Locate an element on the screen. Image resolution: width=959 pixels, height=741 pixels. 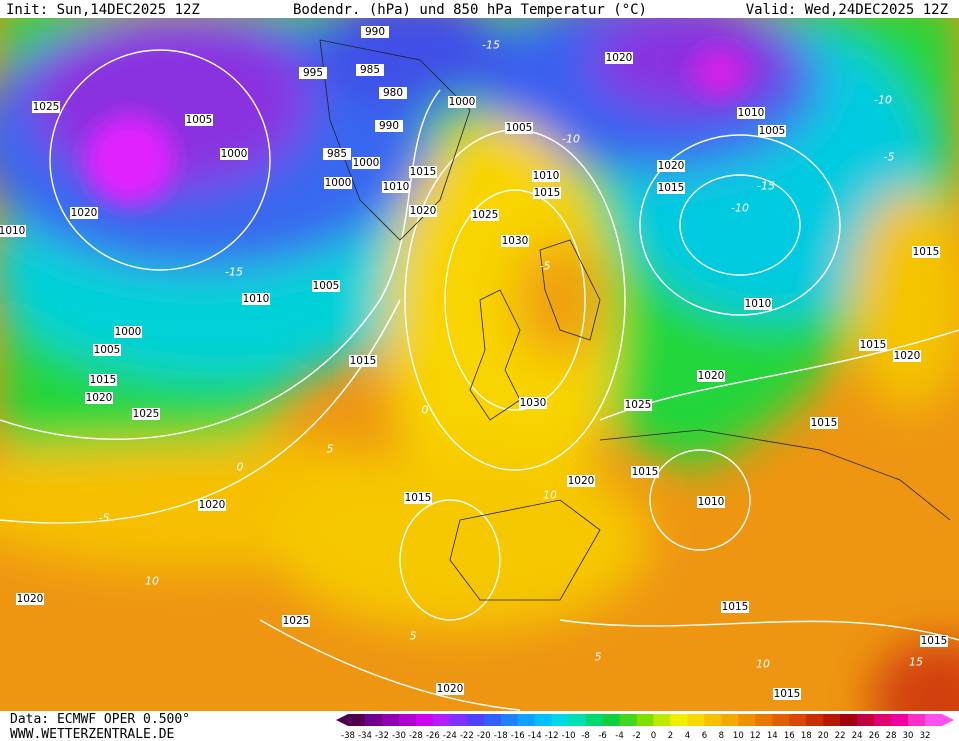
colorbar-label: -26 is located at coordinates (433, 736).